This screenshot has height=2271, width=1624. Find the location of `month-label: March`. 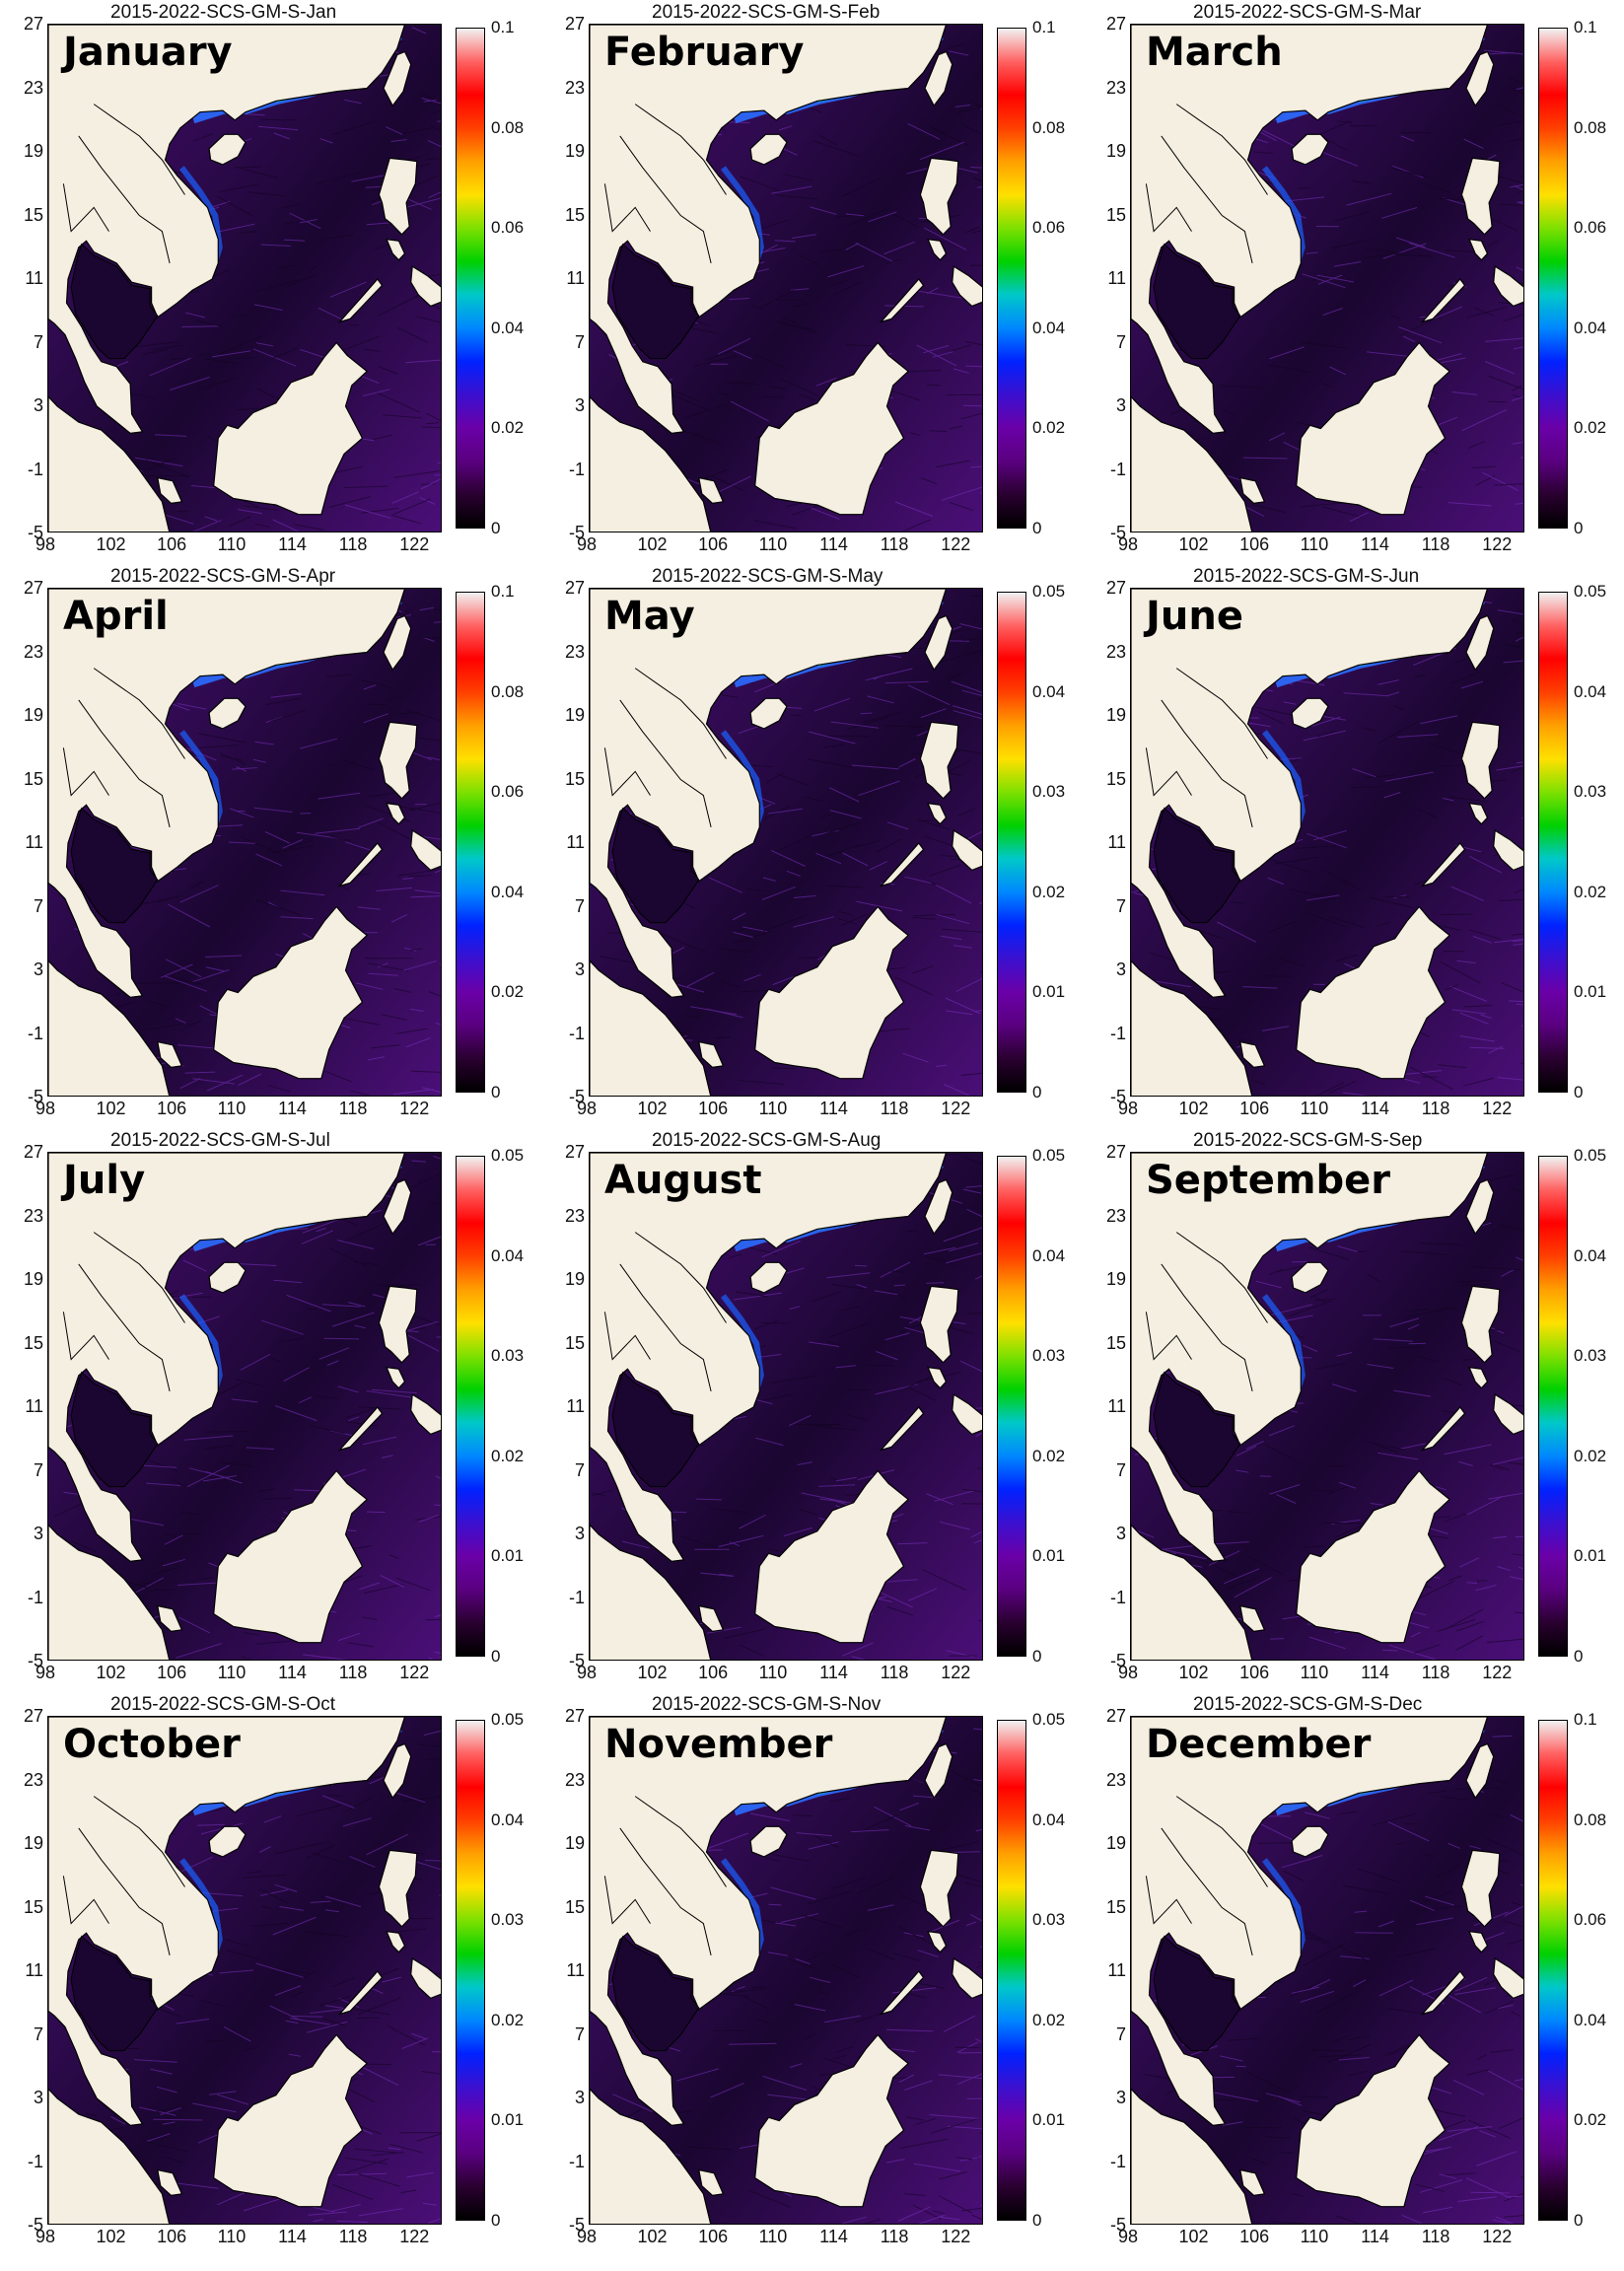

month-label: March is located at coordinates (1214, 52).